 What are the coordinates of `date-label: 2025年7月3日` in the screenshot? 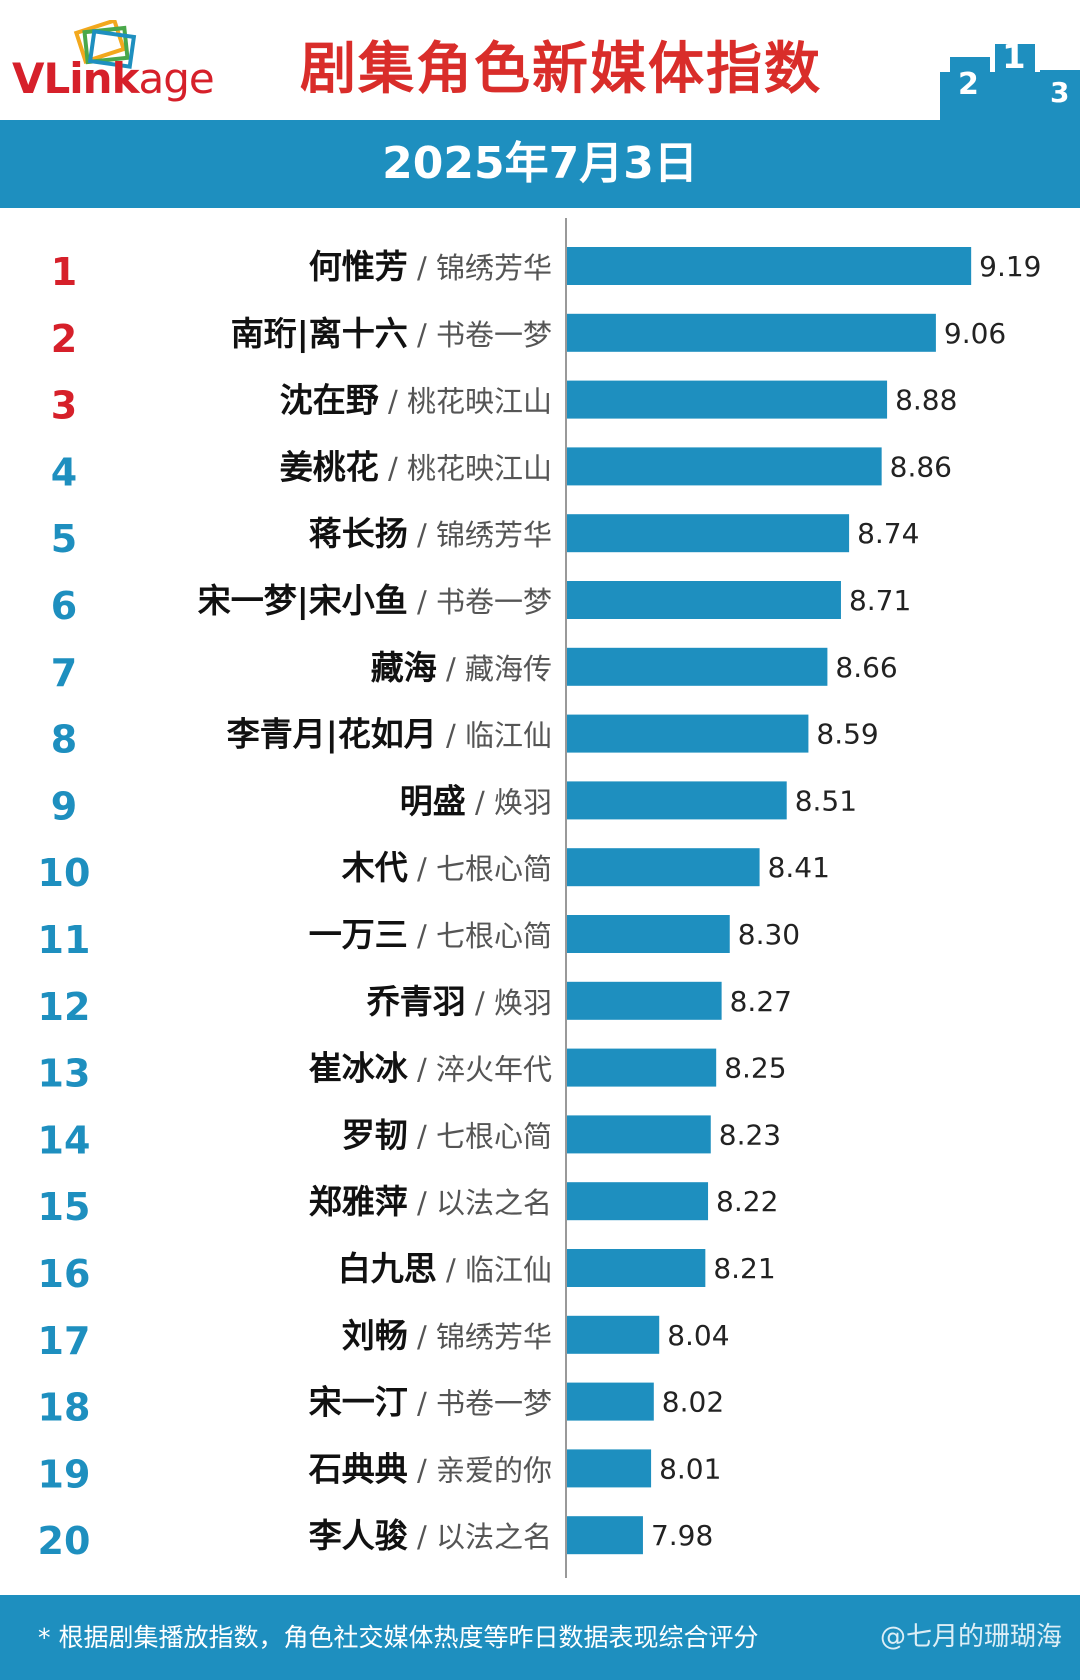 It's located at (540, 163).